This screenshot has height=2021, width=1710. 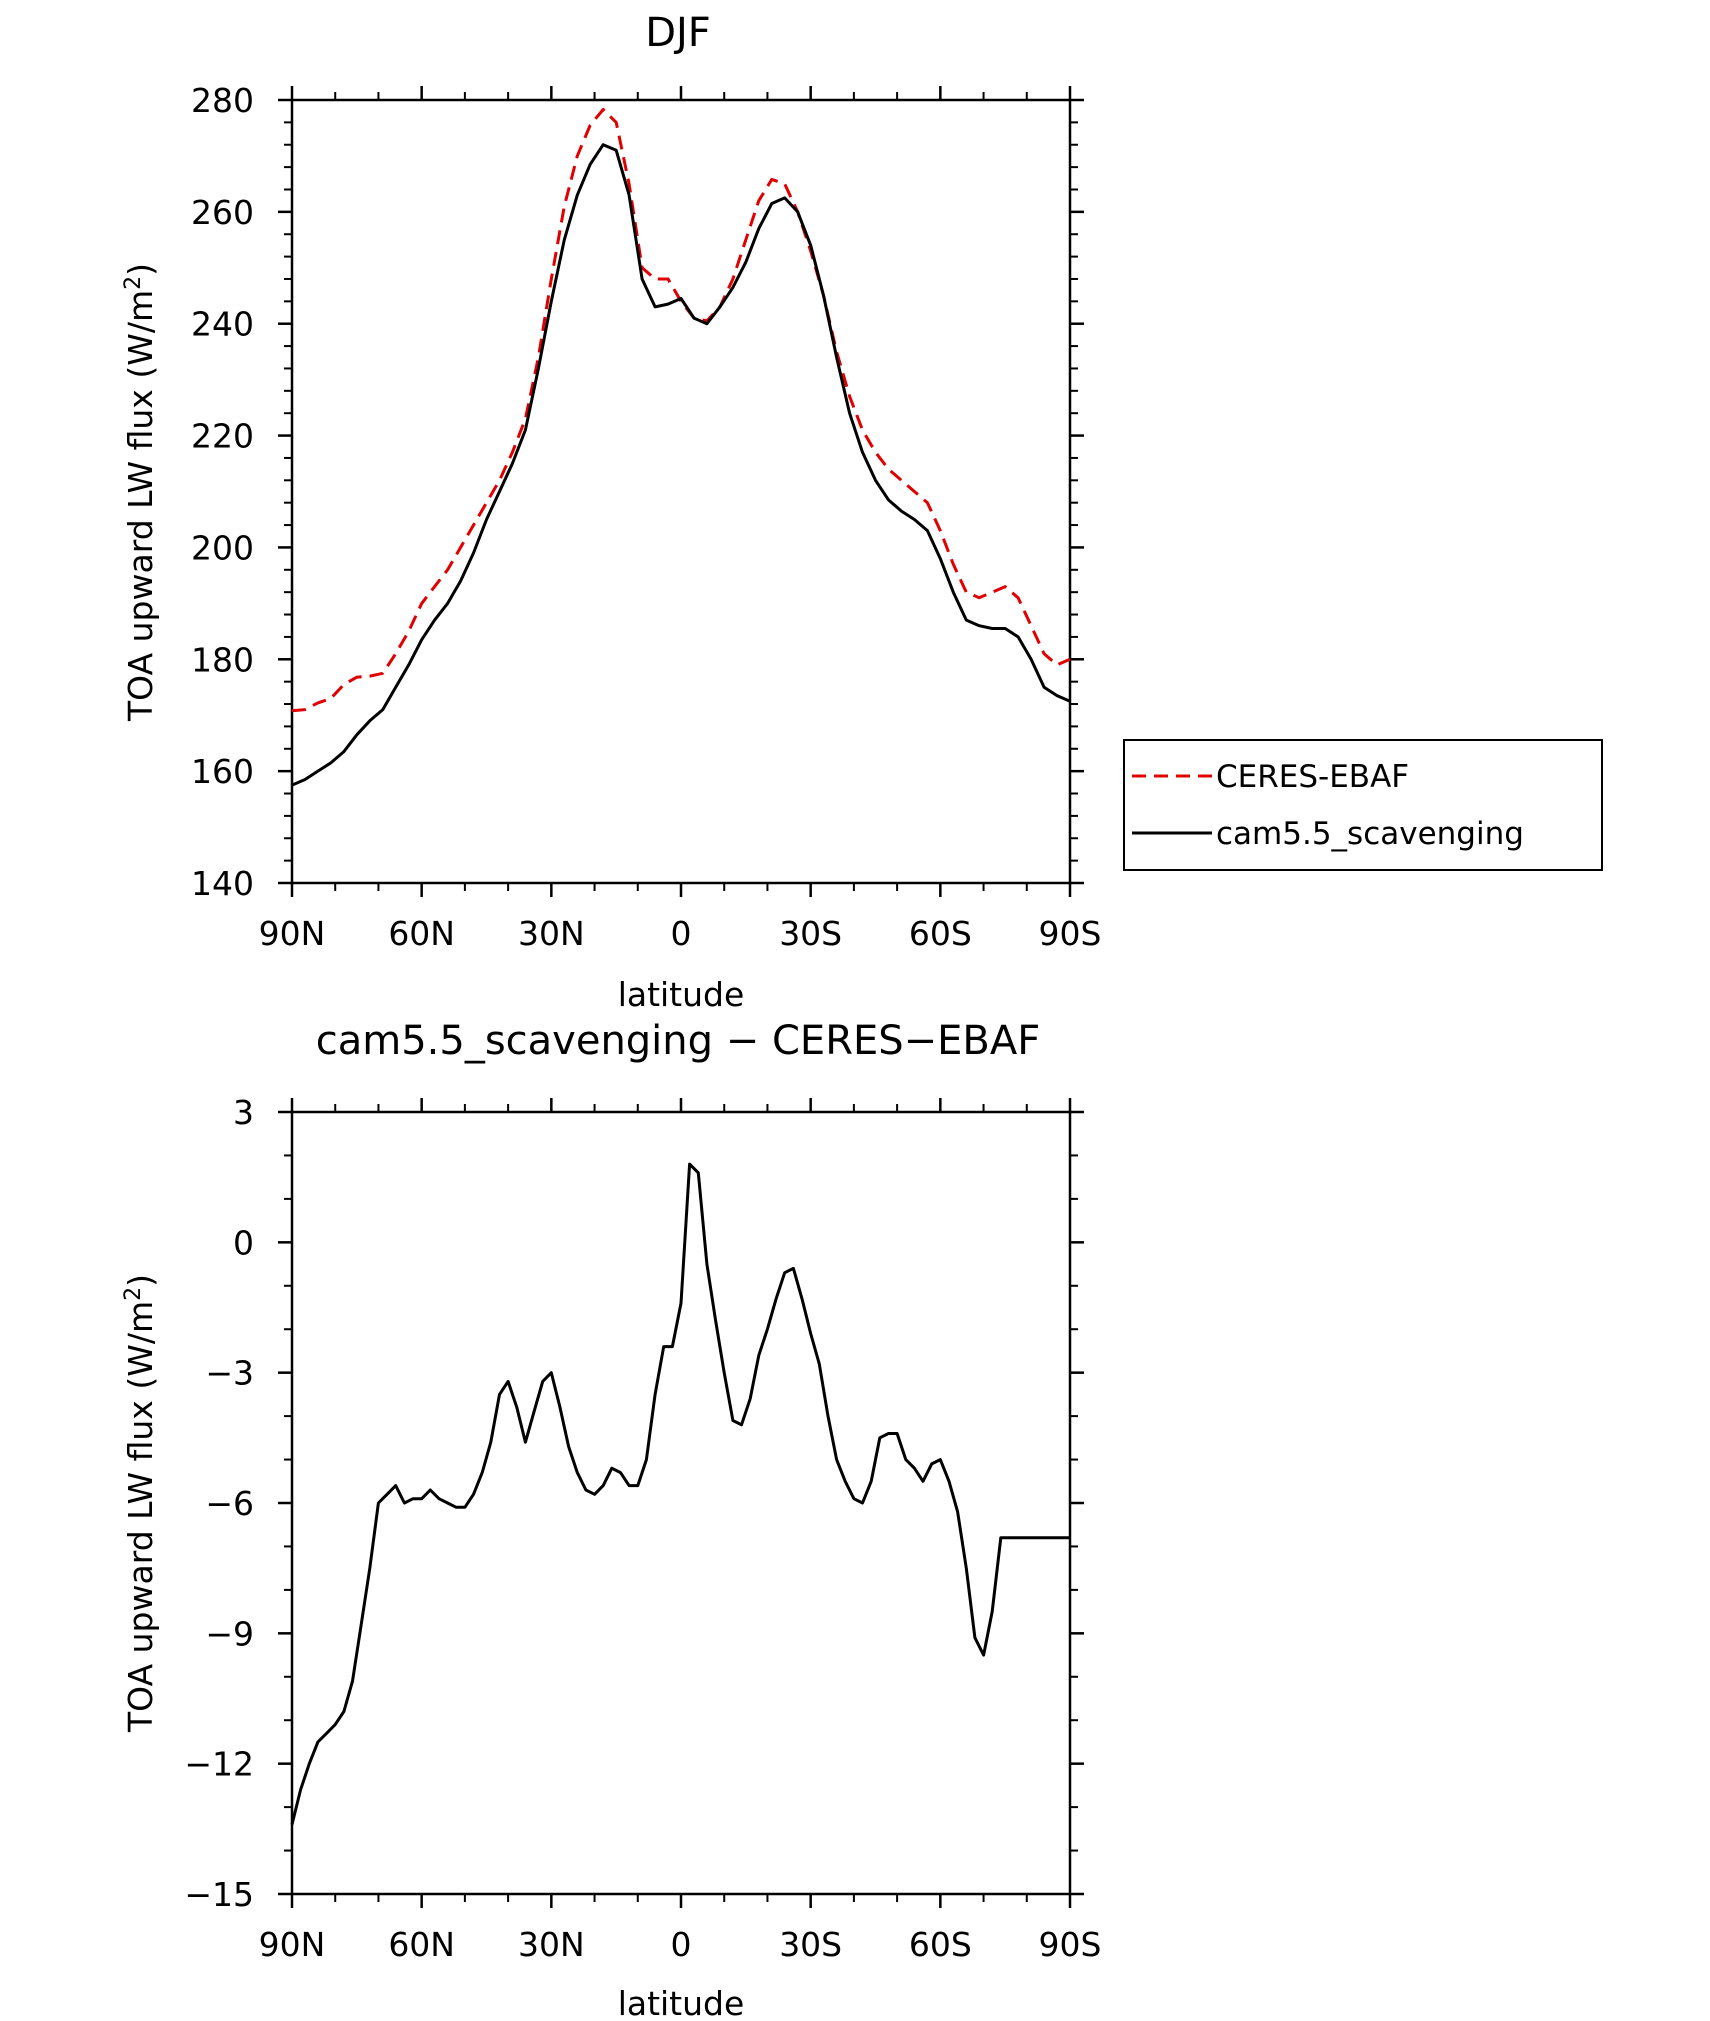 What do you see at coordinates (1312, 777) in the screenshot?
I see `legend-label-ceres-ebaf: CERES-EBAF` at bounding box center [1312, 777].